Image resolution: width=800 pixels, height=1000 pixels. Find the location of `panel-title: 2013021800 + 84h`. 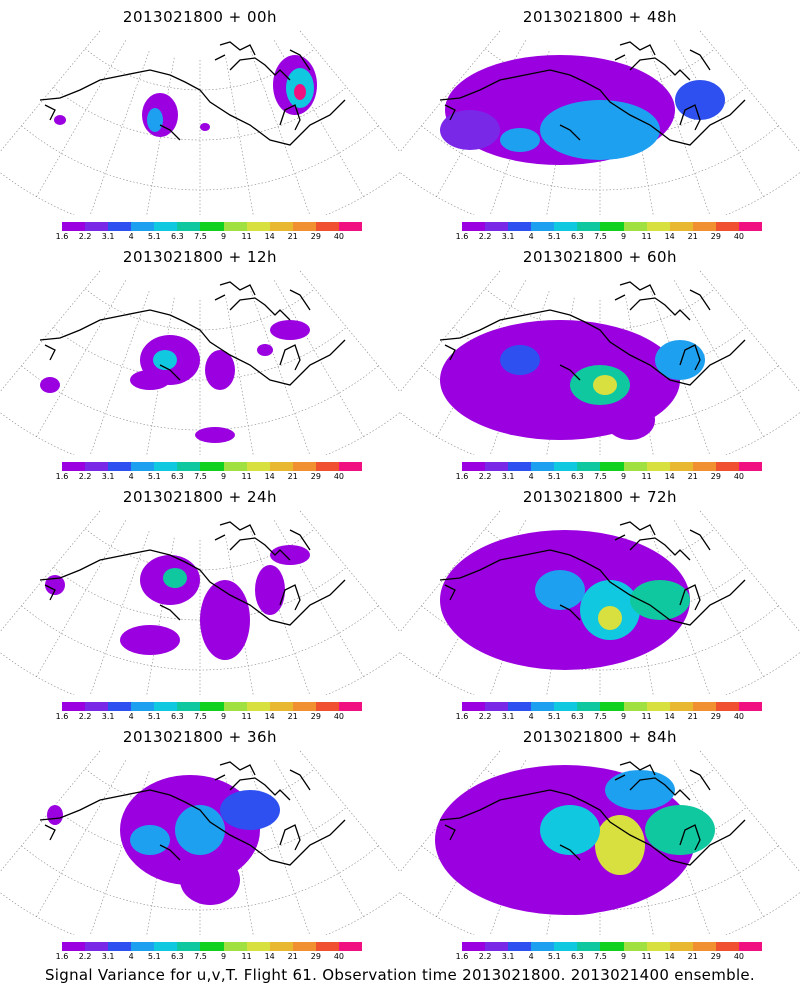

panel-title: 2013021800 + 84h is located at coordinates (600, 737).